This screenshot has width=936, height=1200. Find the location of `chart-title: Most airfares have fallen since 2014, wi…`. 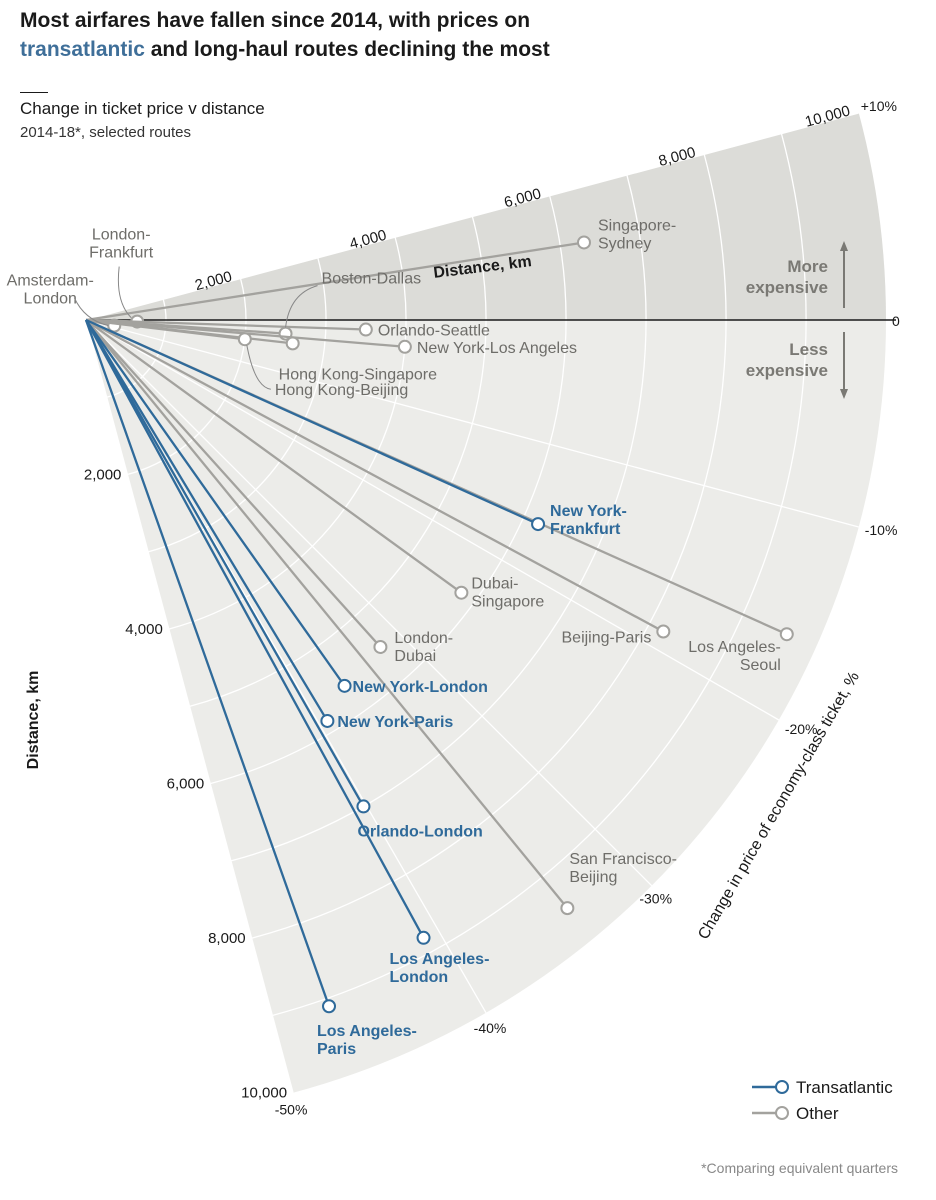

chart-title: Most airfares have fallen since 2014, wi… is located at coordinates (400, 35).